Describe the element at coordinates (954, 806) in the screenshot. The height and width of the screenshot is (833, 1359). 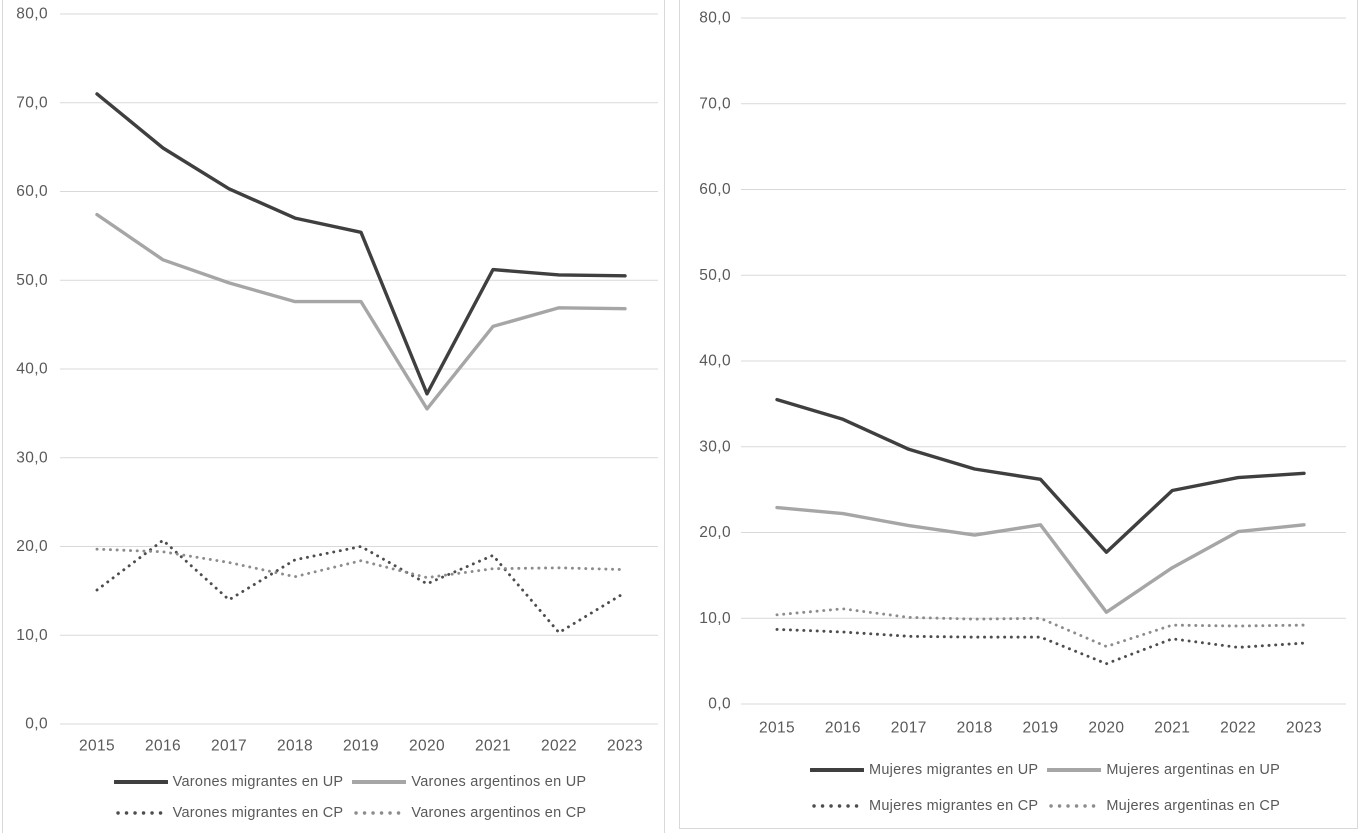
I see `legend-label: Mujeres migrantes en CP` at that location.